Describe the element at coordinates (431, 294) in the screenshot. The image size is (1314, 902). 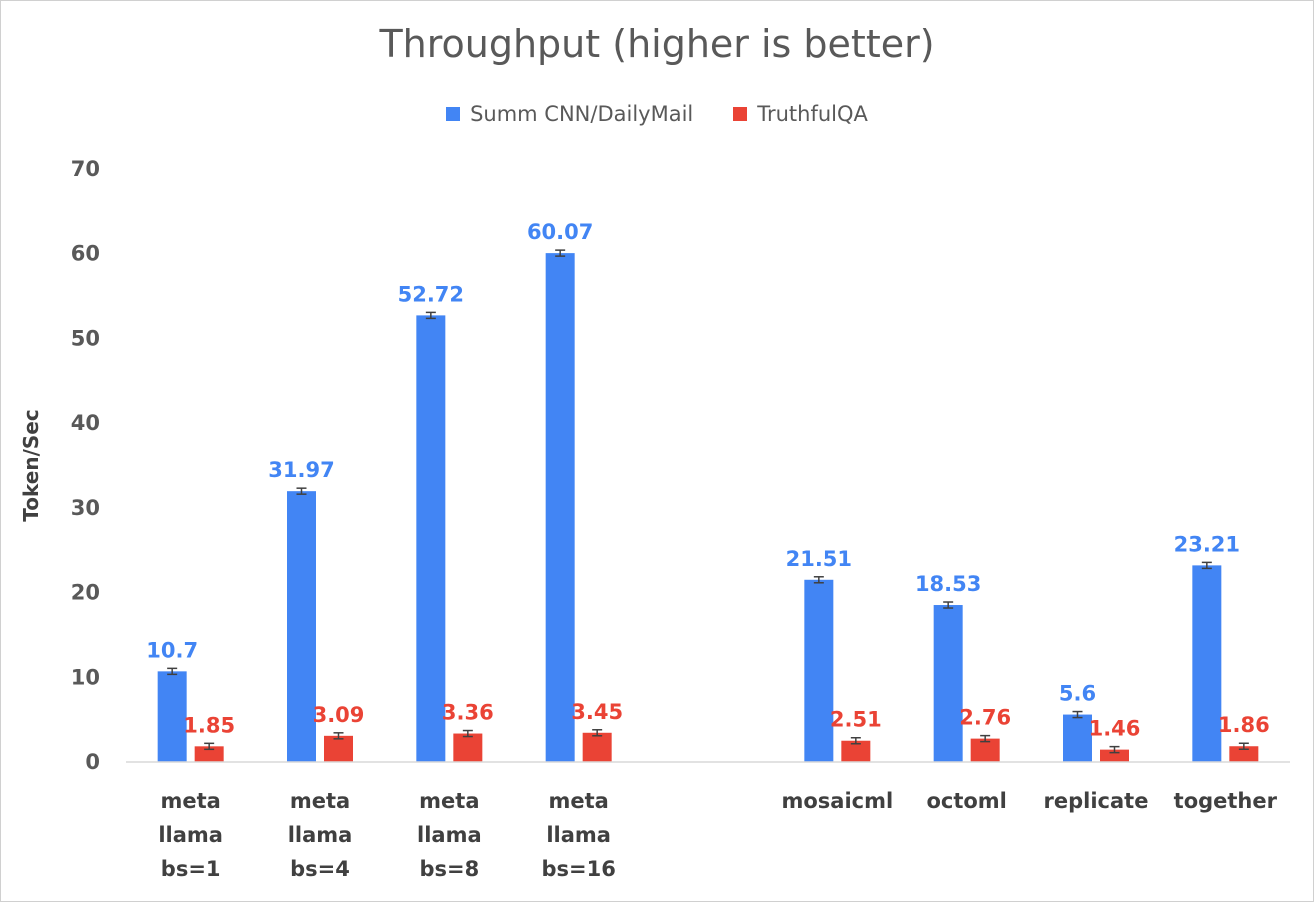
I see `data-label-series-0-cat-2: 52.72` at that location.